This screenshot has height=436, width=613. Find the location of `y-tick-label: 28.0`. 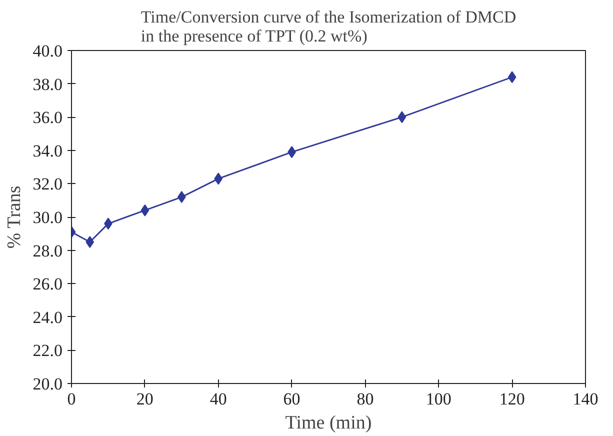

y-tick-label: 28.0 is located at coordinates (47, 250).